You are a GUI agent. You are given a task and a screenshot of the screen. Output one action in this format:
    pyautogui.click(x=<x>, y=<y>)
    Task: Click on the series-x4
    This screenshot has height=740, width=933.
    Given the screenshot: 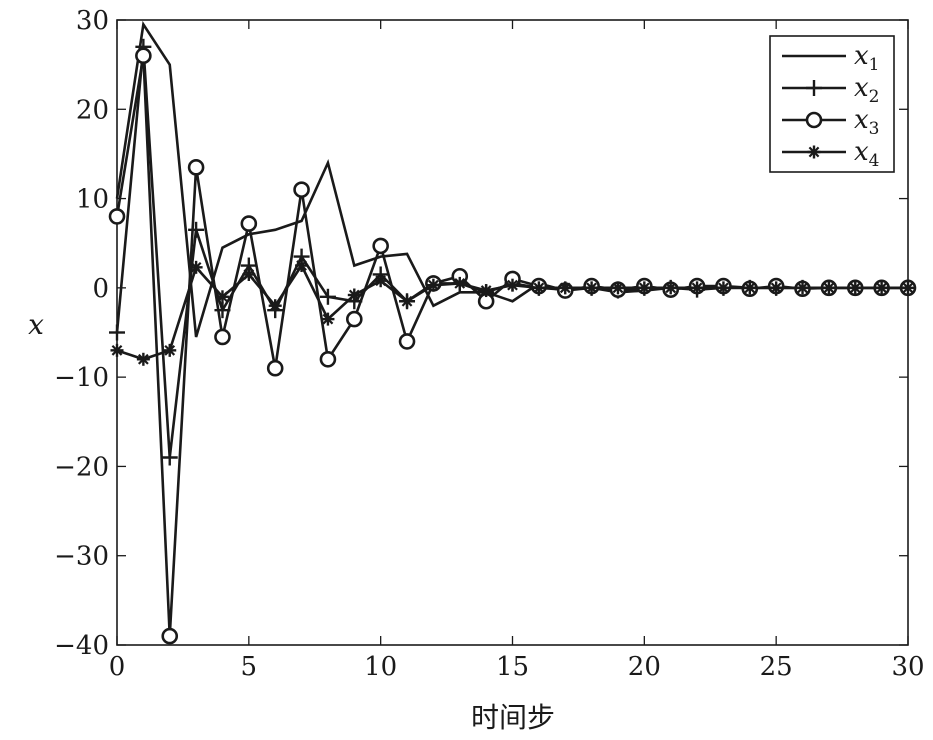 What is the action you would take?
    pyautogui.click(x=512, y=312)
    